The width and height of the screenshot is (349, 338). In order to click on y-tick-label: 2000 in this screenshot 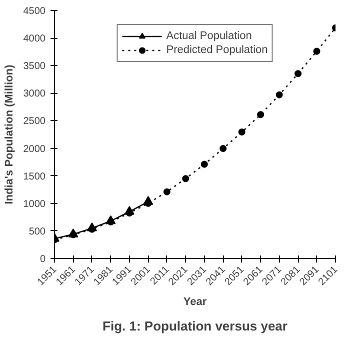, I will do `click(34, 149)`.